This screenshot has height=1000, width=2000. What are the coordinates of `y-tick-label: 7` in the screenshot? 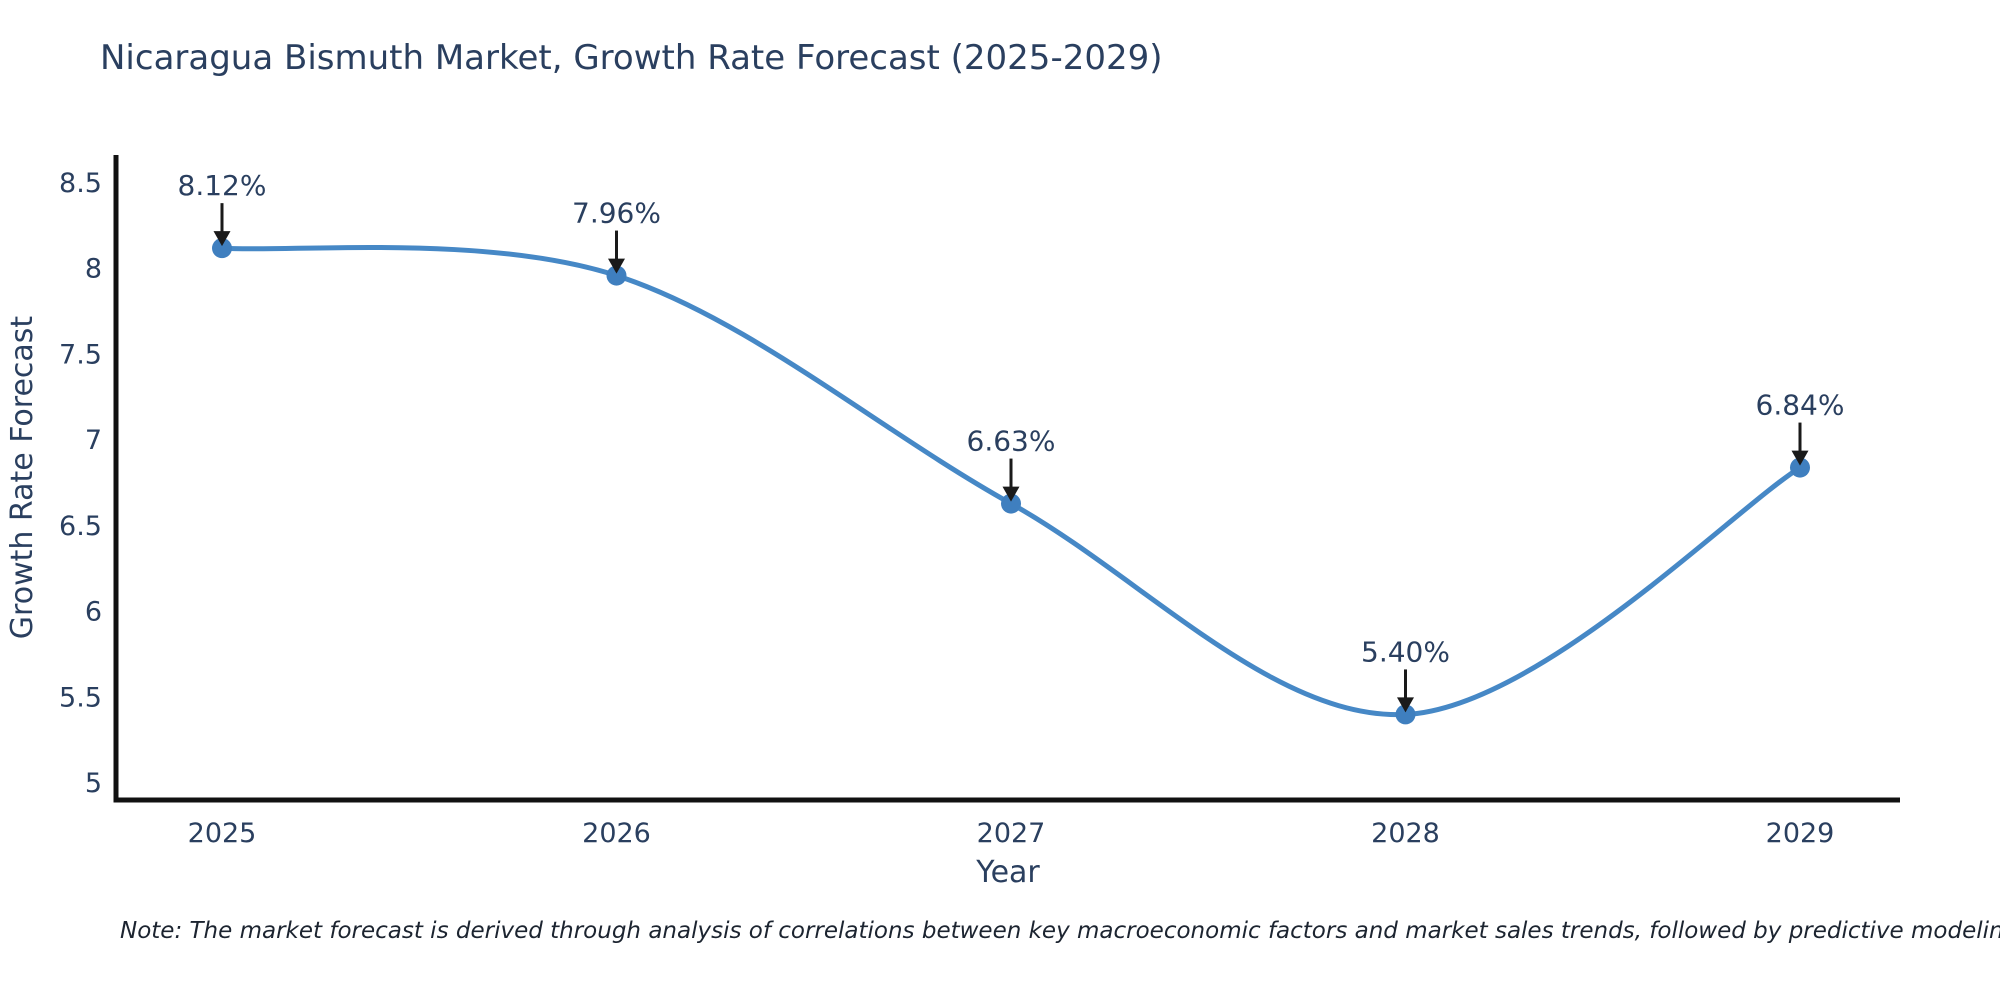 It's located at (93, 440).